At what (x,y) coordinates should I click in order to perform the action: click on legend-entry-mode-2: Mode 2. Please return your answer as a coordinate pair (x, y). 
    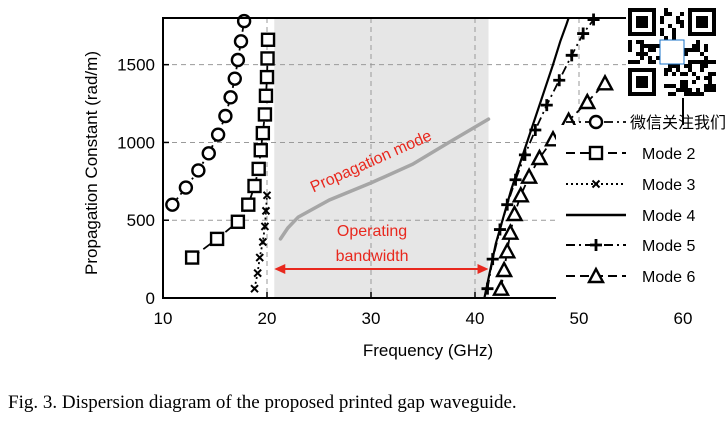
    Looking at the image, I should click on (668, 154).